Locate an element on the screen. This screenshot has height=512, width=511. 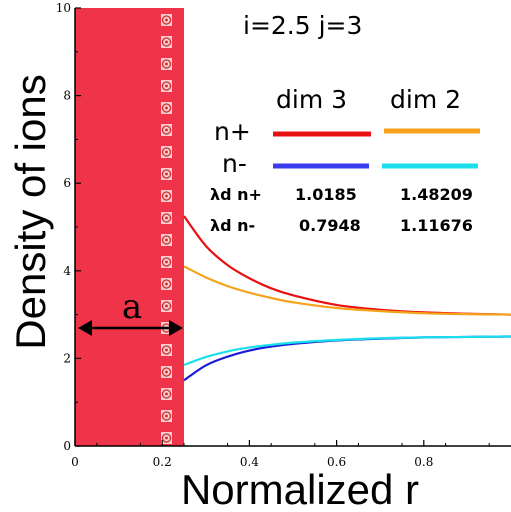
y-tick-label: 8 is located at coordinates (67, 96).